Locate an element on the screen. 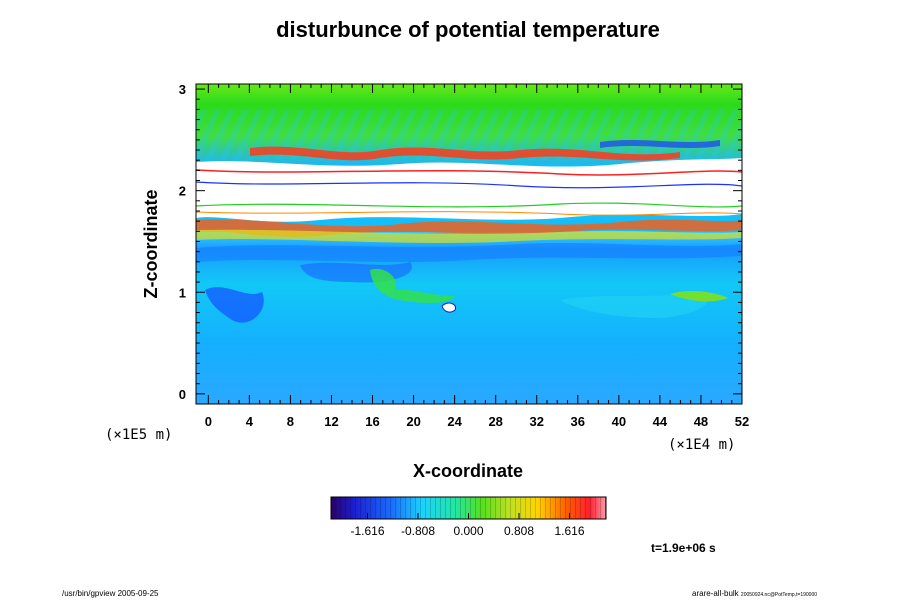 Image resolution: width=900 pixels, height=605 pixels. y-tick-label: 2 is located at coordinates (182, 191).